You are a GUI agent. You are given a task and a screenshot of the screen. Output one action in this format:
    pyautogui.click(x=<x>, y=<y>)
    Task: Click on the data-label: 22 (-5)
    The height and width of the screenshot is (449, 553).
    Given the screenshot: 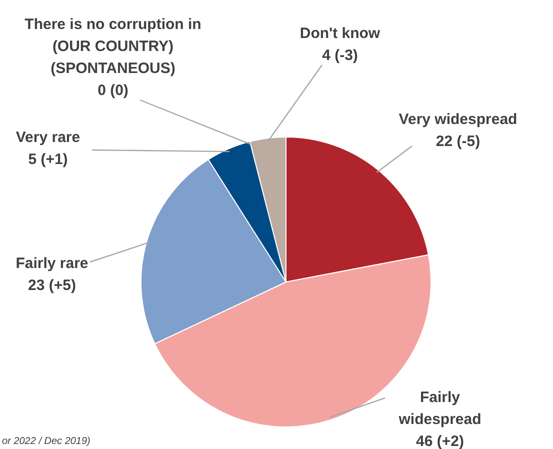 What is the action you would take?
    pyautogui.click(x=458, y=141)
    